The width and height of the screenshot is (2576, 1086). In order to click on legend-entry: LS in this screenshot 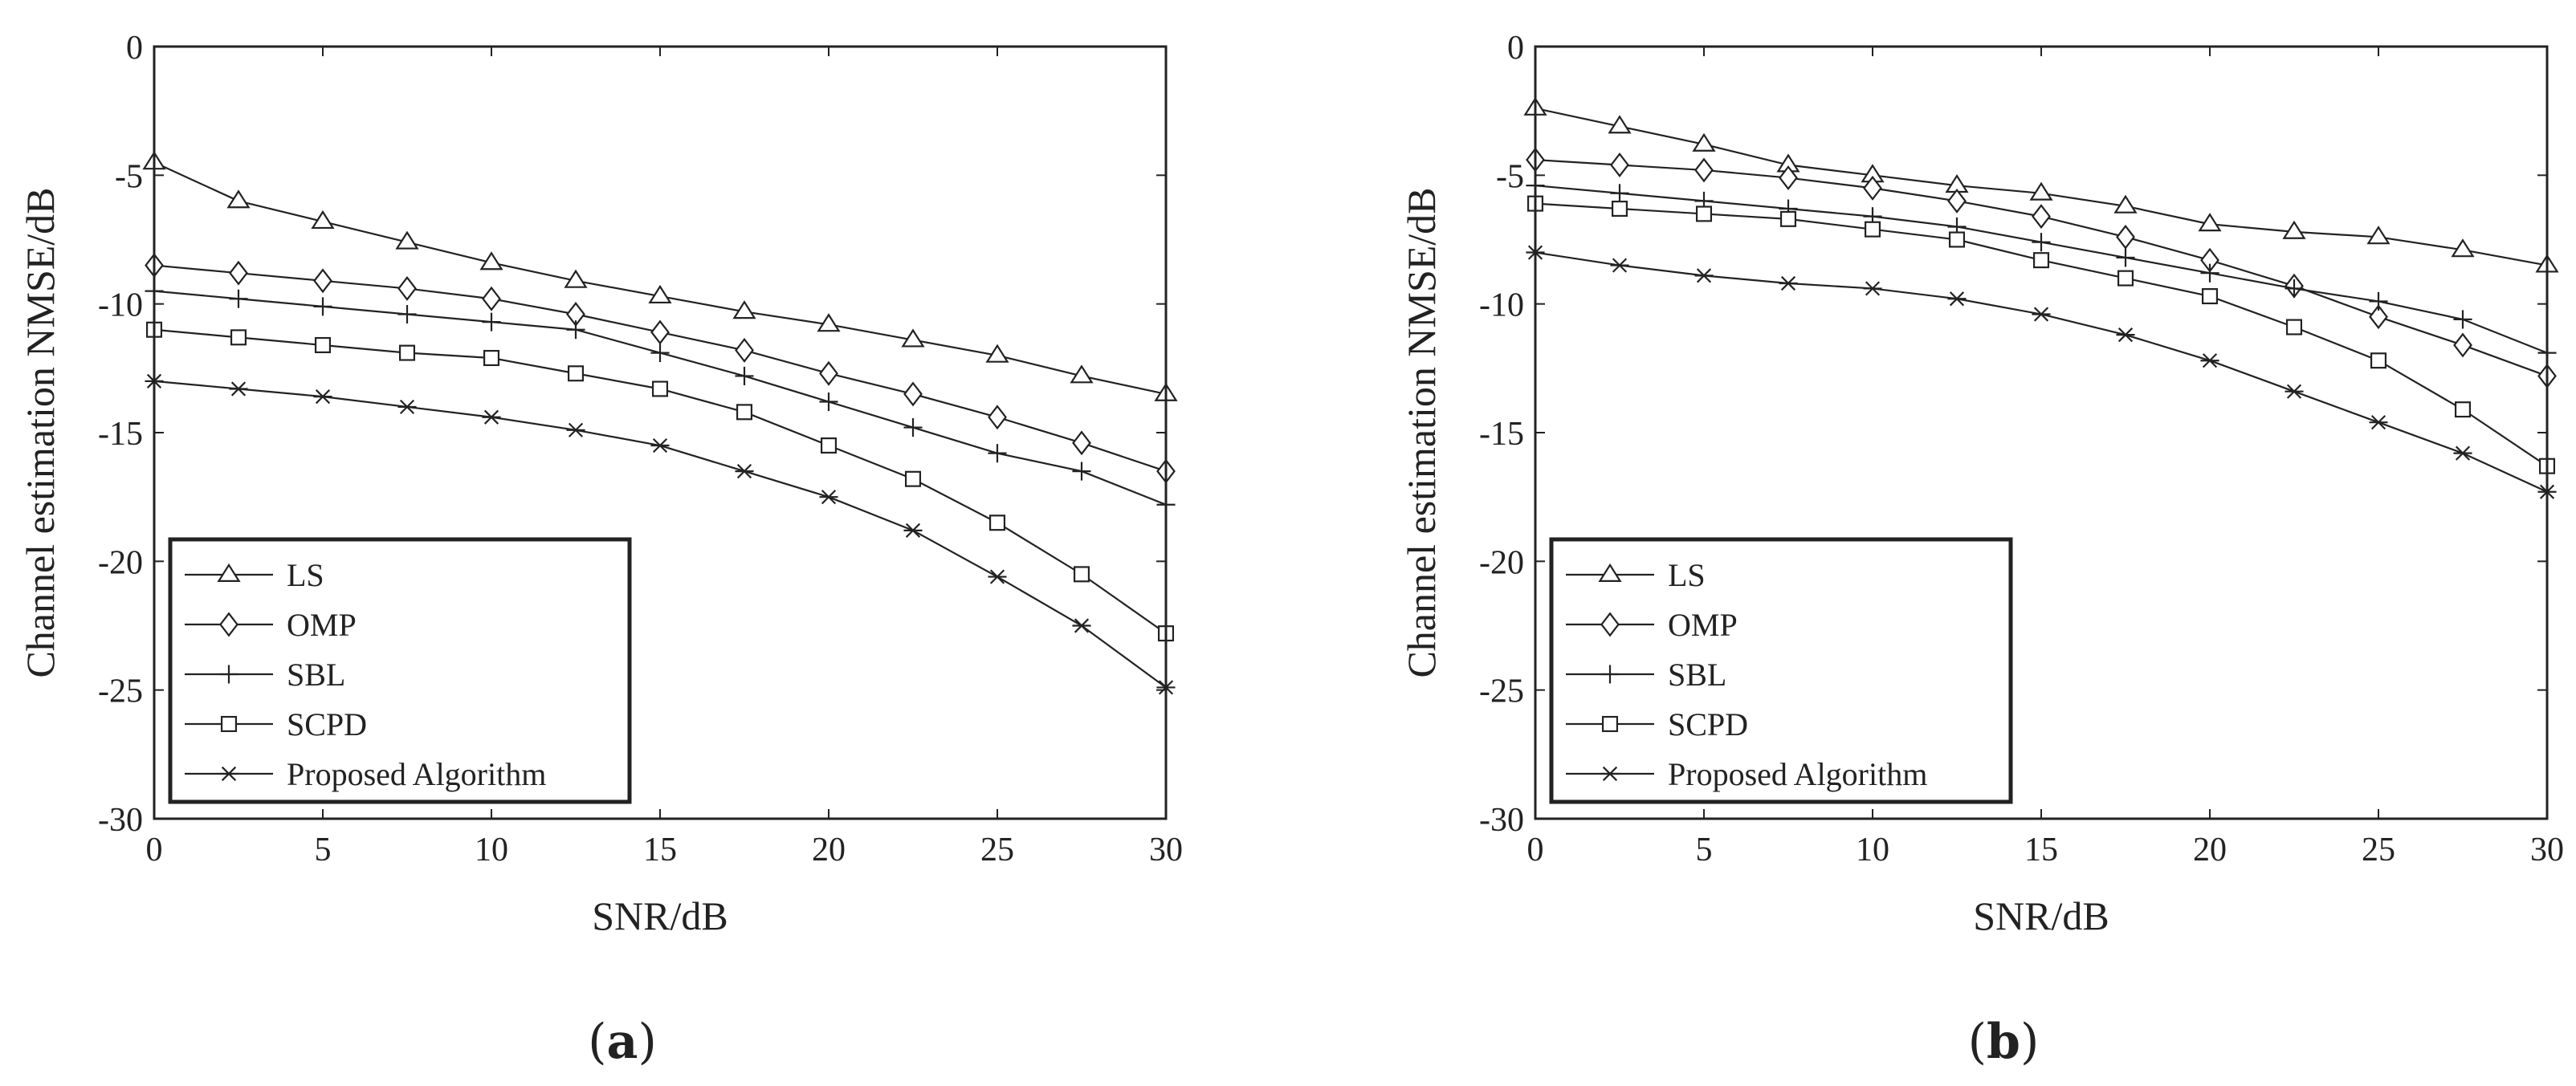, I will do `click(254, 575)`.